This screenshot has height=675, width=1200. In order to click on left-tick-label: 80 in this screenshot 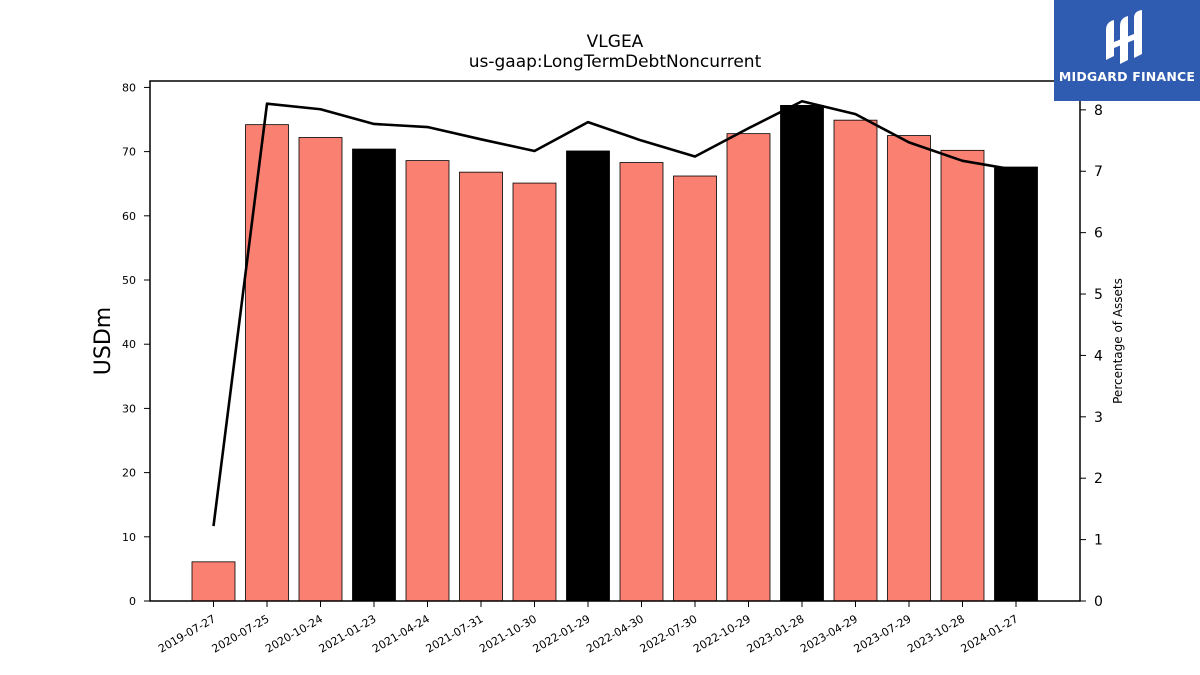, I will do `click(129, 87)`.